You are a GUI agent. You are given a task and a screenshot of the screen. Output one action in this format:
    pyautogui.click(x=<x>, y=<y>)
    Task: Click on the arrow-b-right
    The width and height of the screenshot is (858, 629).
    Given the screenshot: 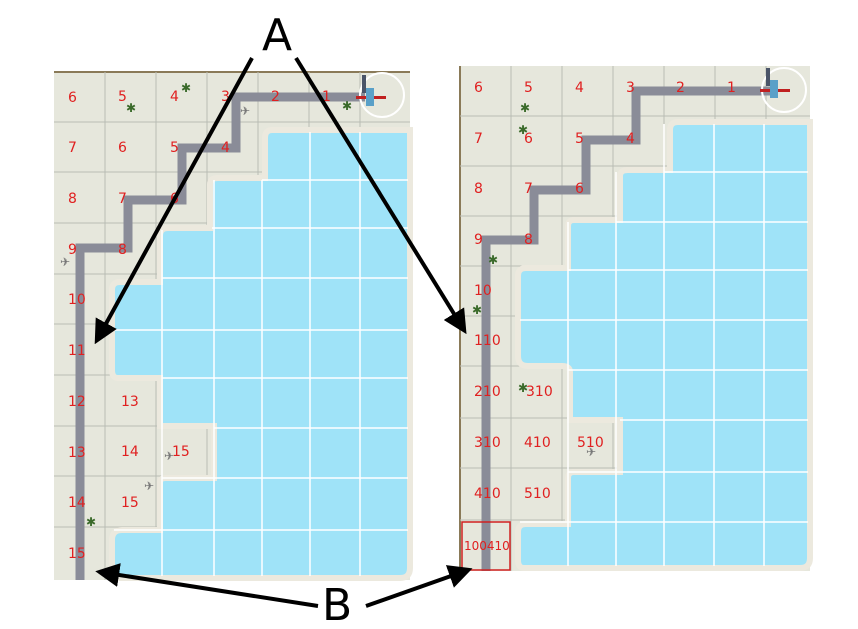 What is the action you would take?
    pyautogui.click(x=419, y=586)
    